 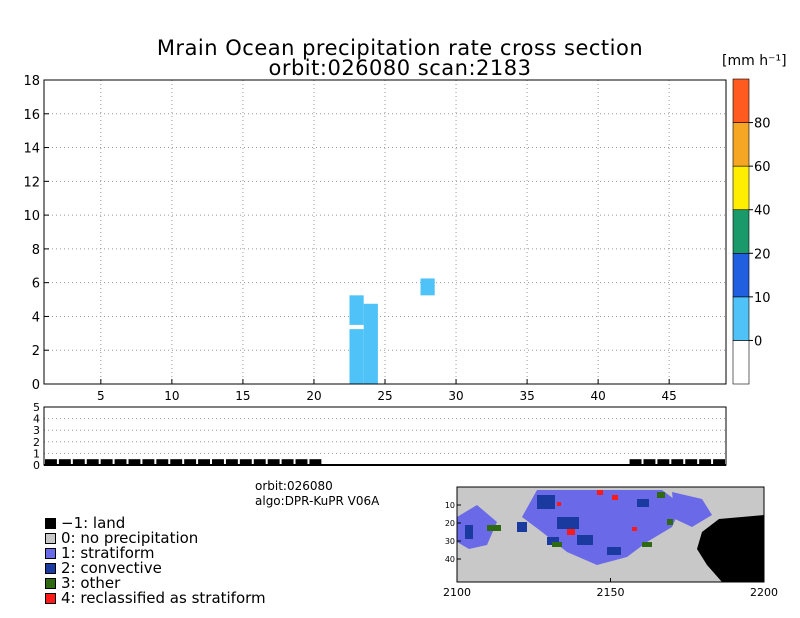 What do you see at coordinates (155, 583) in the screenshot?
I see `legend-item-other: 3: other` at bounding box center [155, 583].